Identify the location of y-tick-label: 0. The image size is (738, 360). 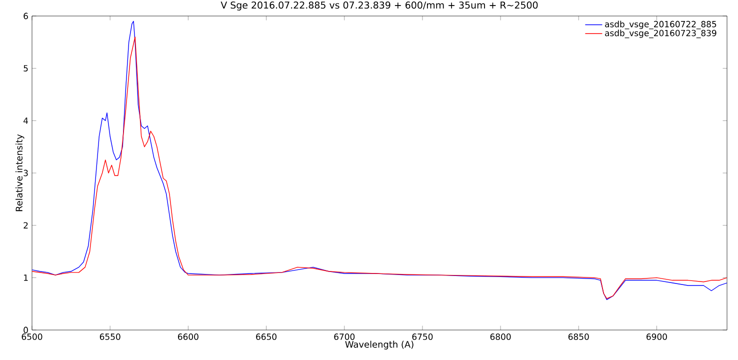
(26, 330).